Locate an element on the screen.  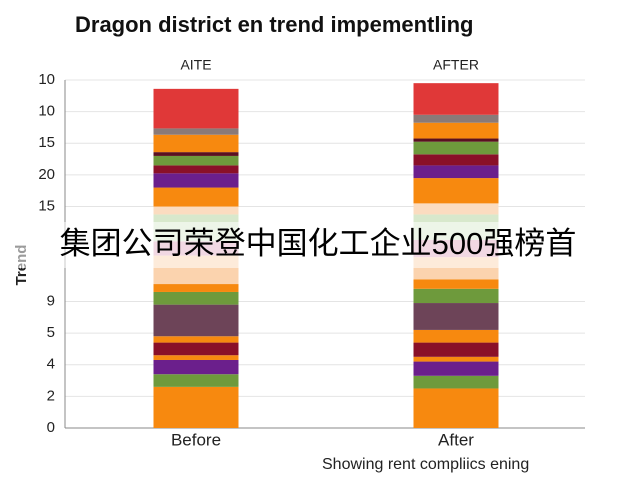
overlay: 集团公司荣登中国化工企业500强榜首 is located at coordinates (320, 245).